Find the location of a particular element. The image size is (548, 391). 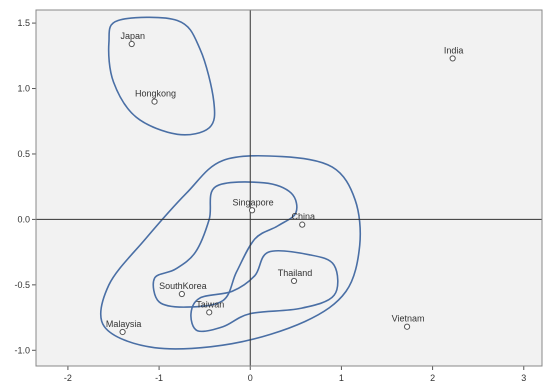

point-label-malaysia: Malaysia is located at coordinates (124, 324).